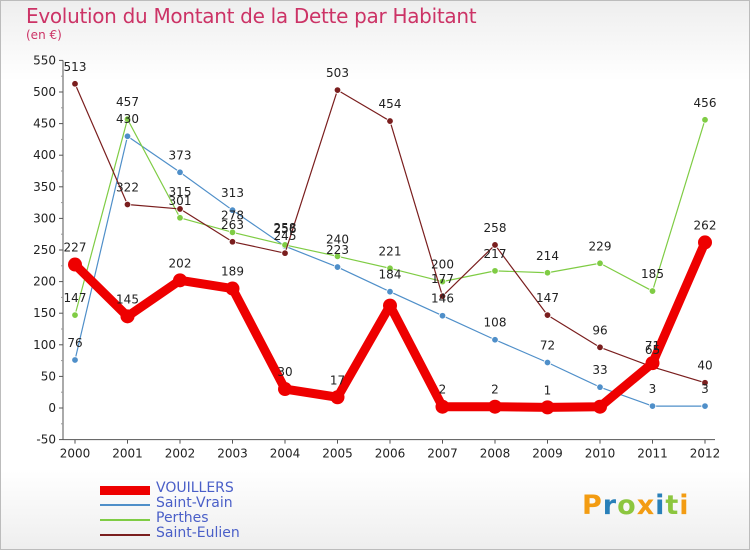 The height and width of the screenshot is (550, 750). I want to click on proxiti-logo: Proxiti, so click(636, 505).